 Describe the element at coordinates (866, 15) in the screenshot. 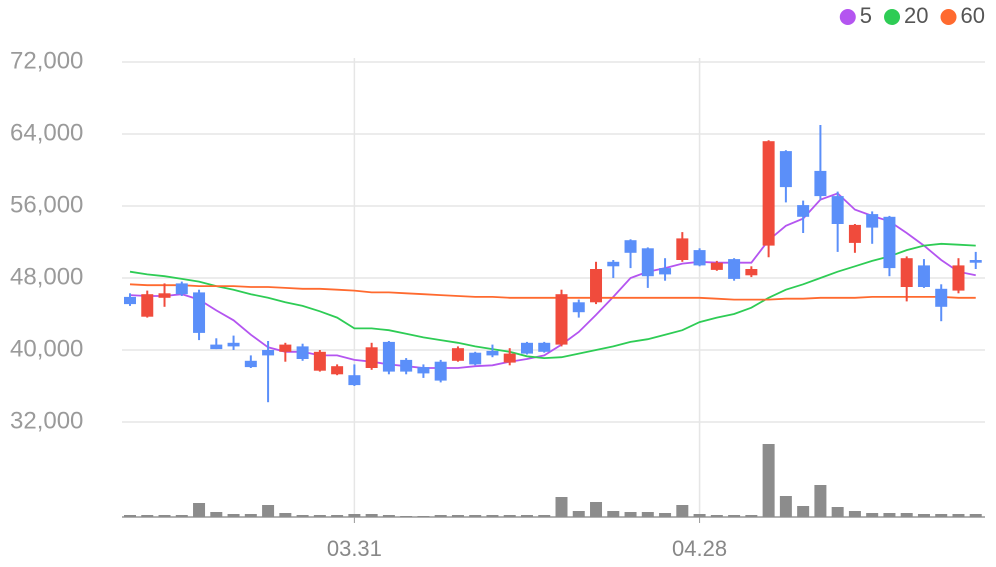

I see `legend-label: 5` at that location.